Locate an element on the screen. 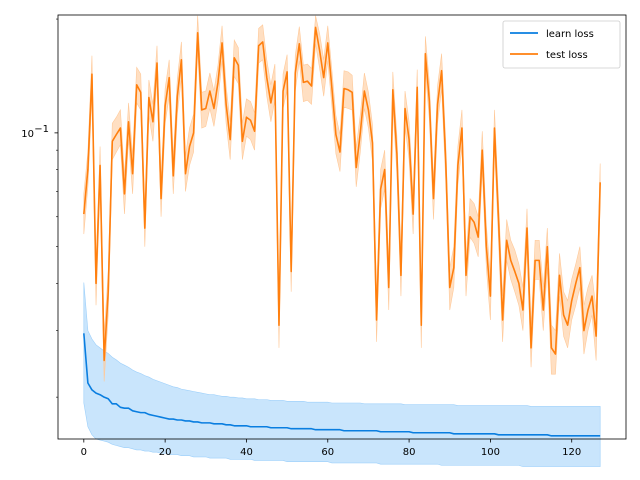 Image resolution: width=640 pixels, height=480 pixels. legend: learn loss test loss is located at coordinates (561, 44).